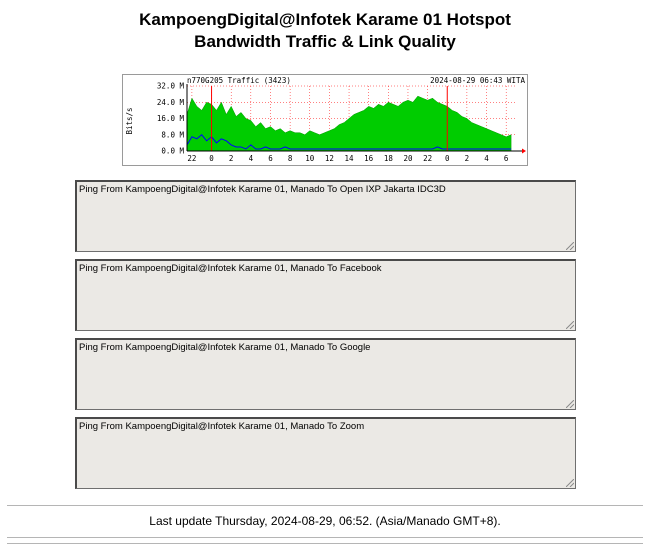 The width and height of the screenshot is (650, 552). I want to click on page-subtitle: Bandwidth Traffic & Link Quality, so click(325, 41).